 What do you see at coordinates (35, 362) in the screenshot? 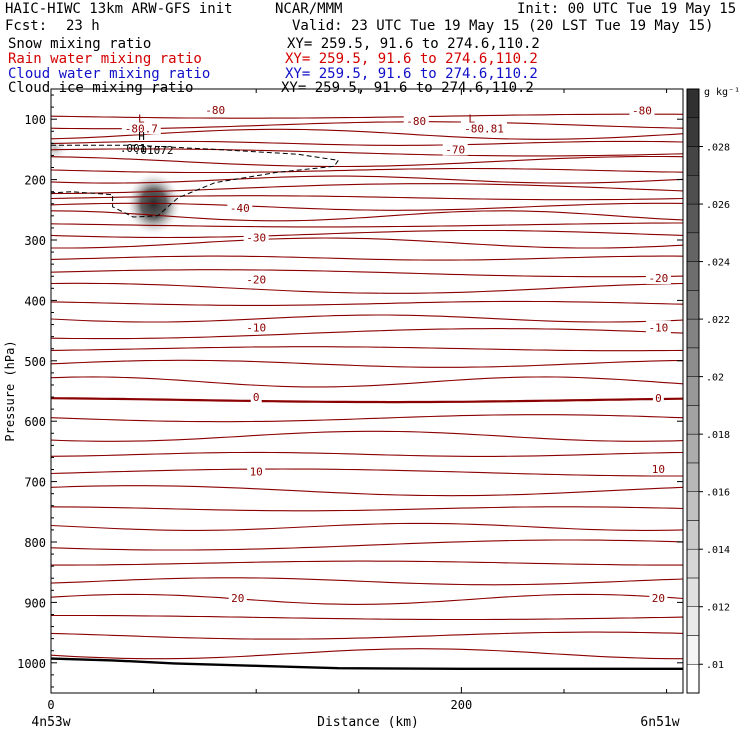
I see `y-tick-label: 500` at bounding box center [35, 362].